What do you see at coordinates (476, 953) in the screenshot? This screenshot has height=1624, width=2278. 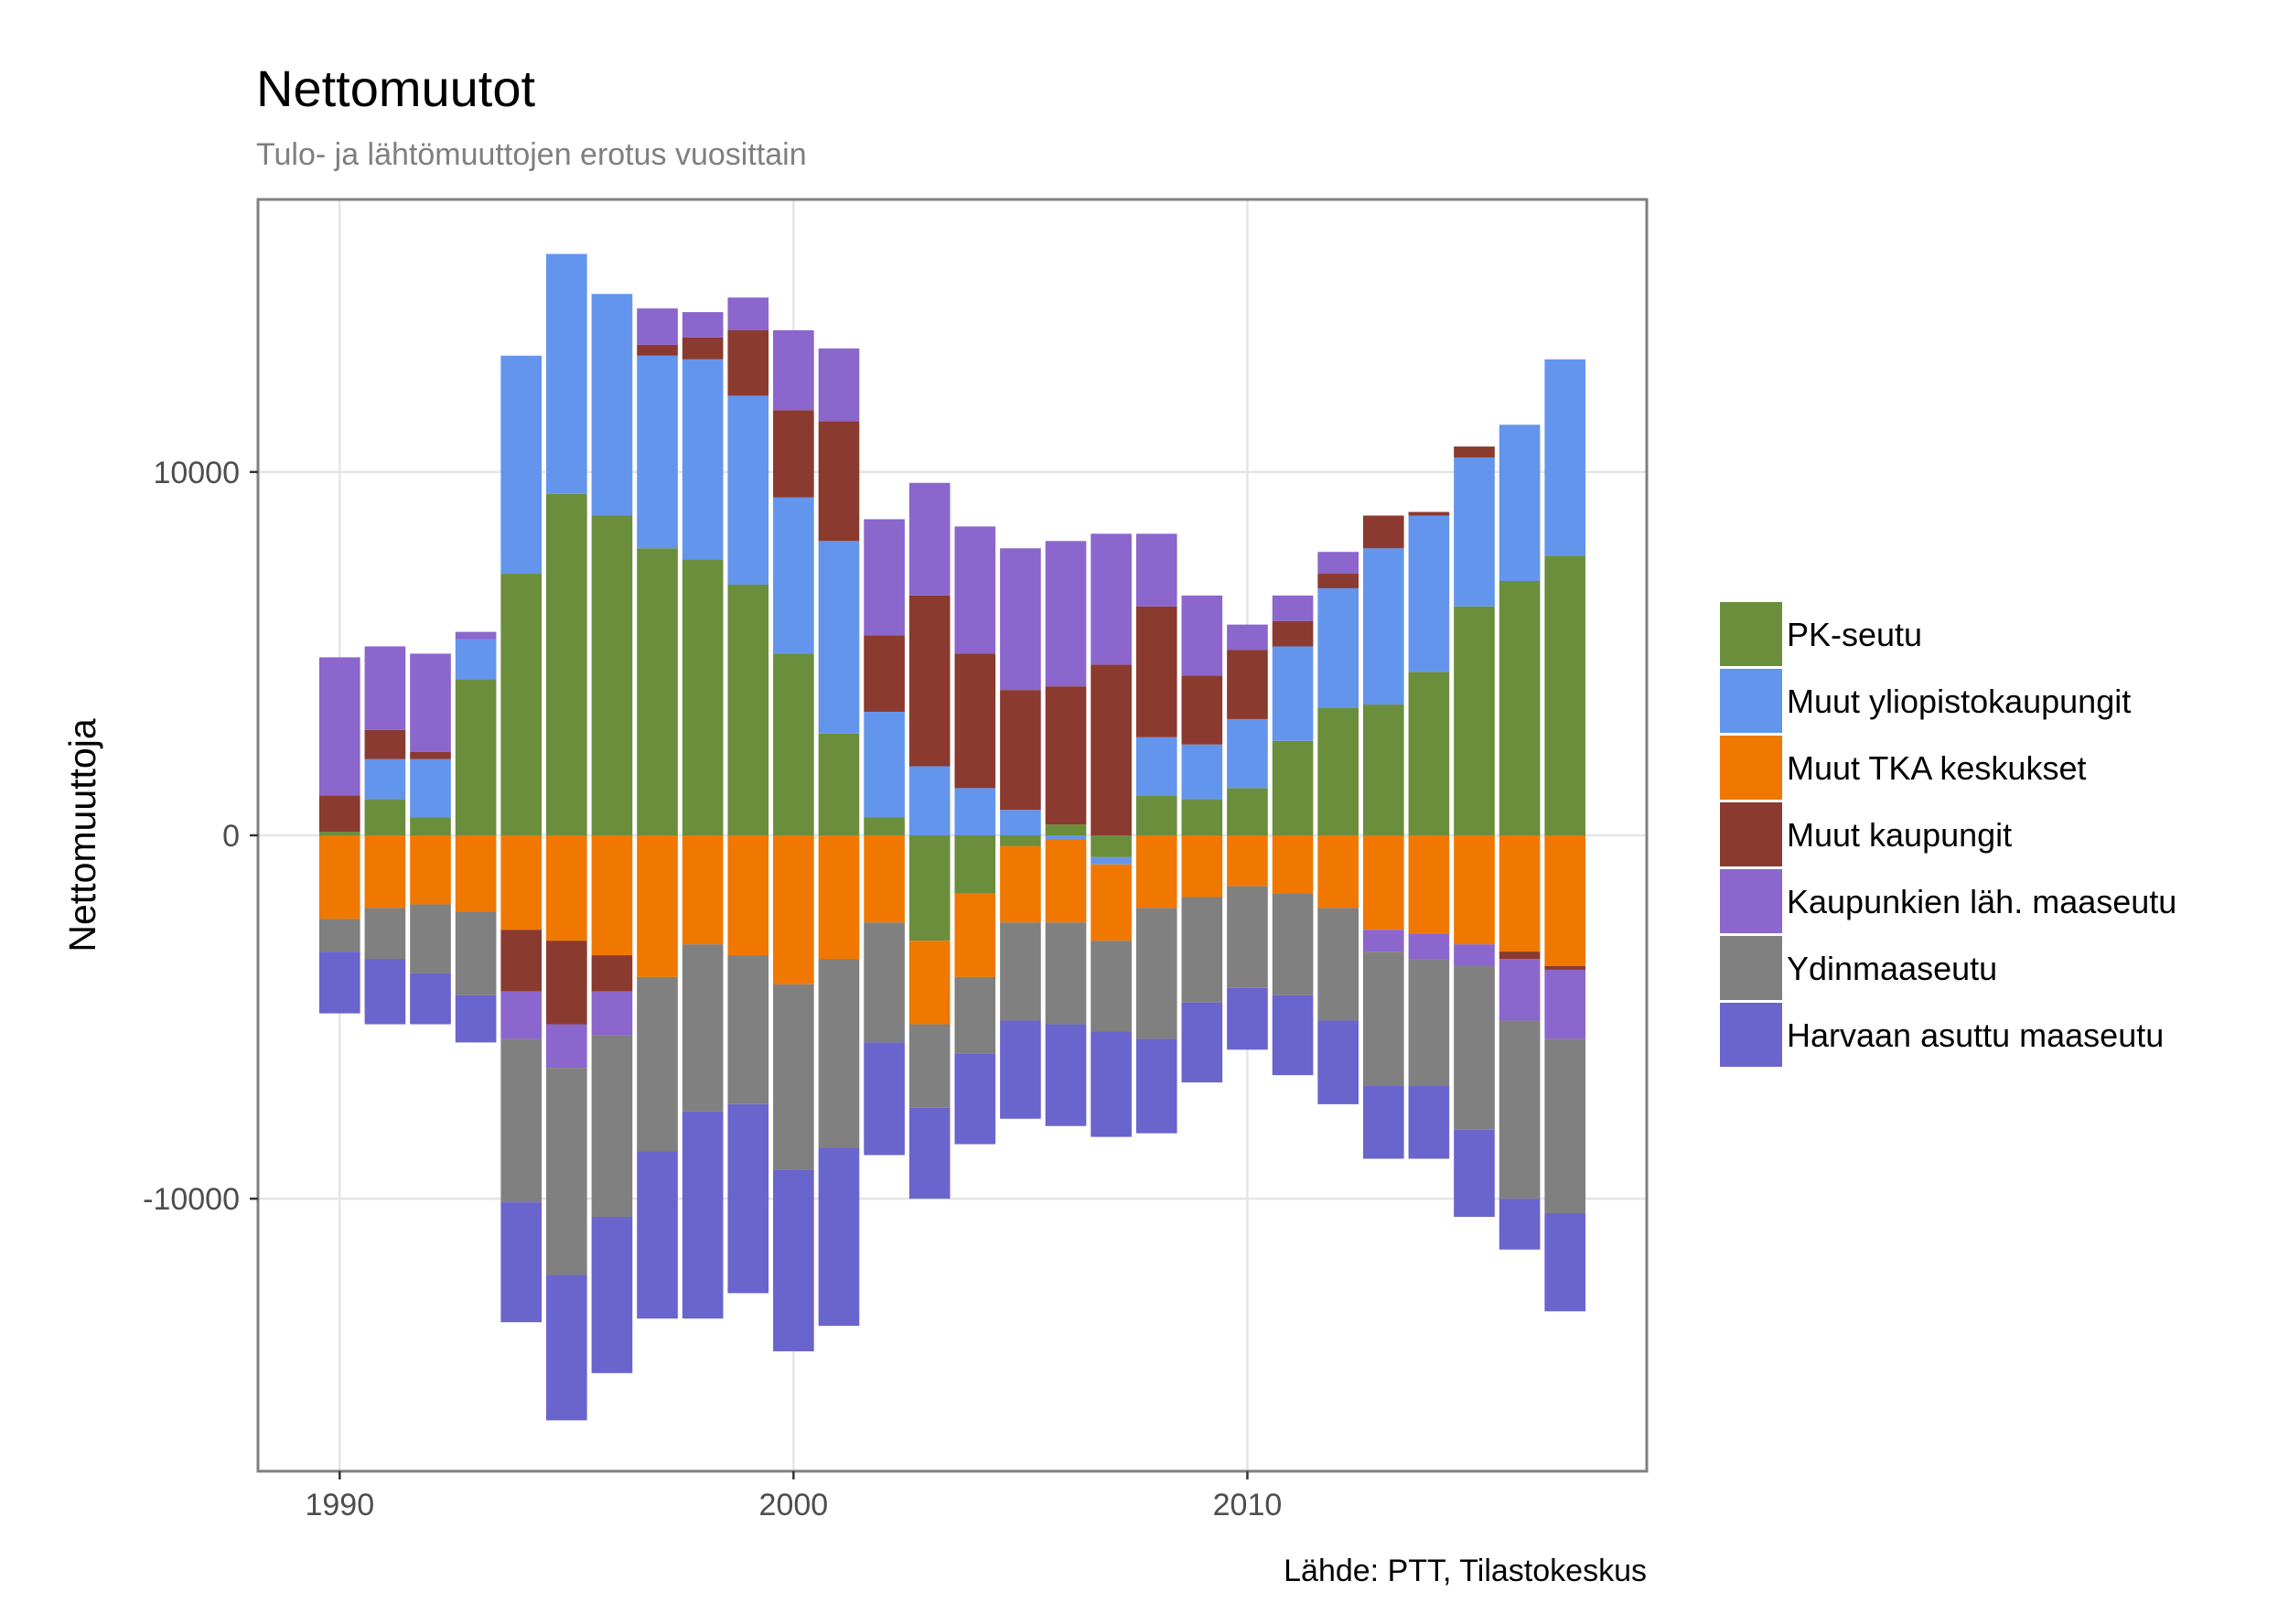 I see `bar-segment: Ydinmaaseutu 1993: -2300` at bounding box center [476, 953].